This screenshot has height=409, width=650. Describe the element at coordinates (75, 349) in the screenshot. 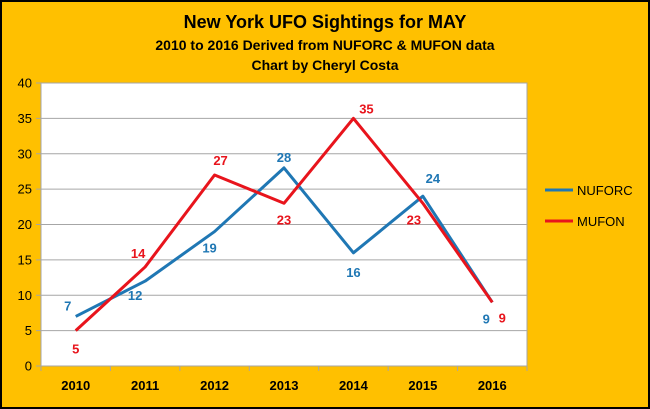

I see `data-label-mufon: 5` at that location.